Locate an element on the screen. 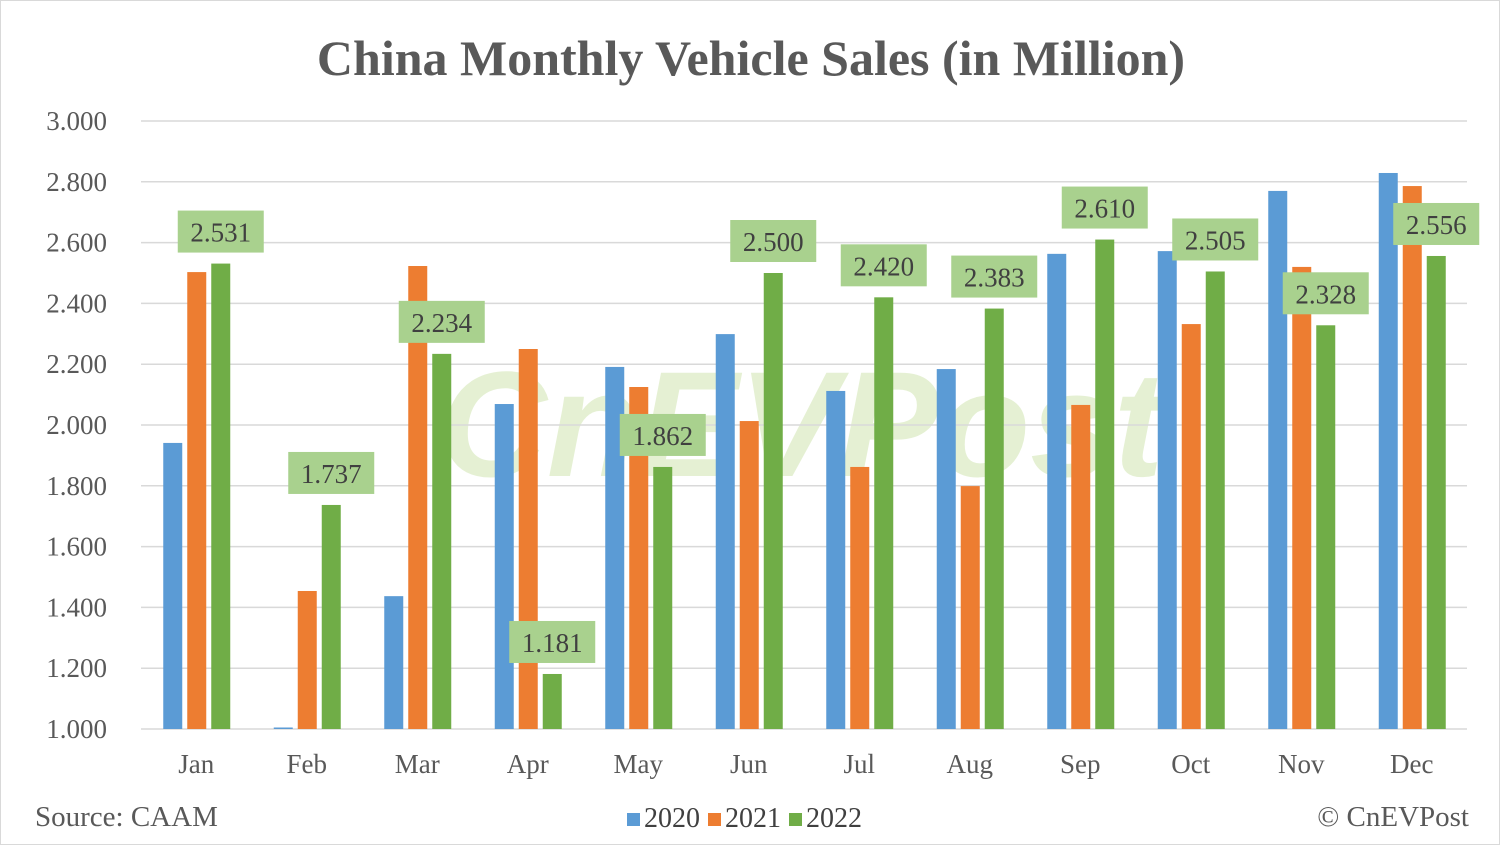 This screenshot has width=1500, height=845. legend-item-2021: 2021 is located at coordinates (744, 819).